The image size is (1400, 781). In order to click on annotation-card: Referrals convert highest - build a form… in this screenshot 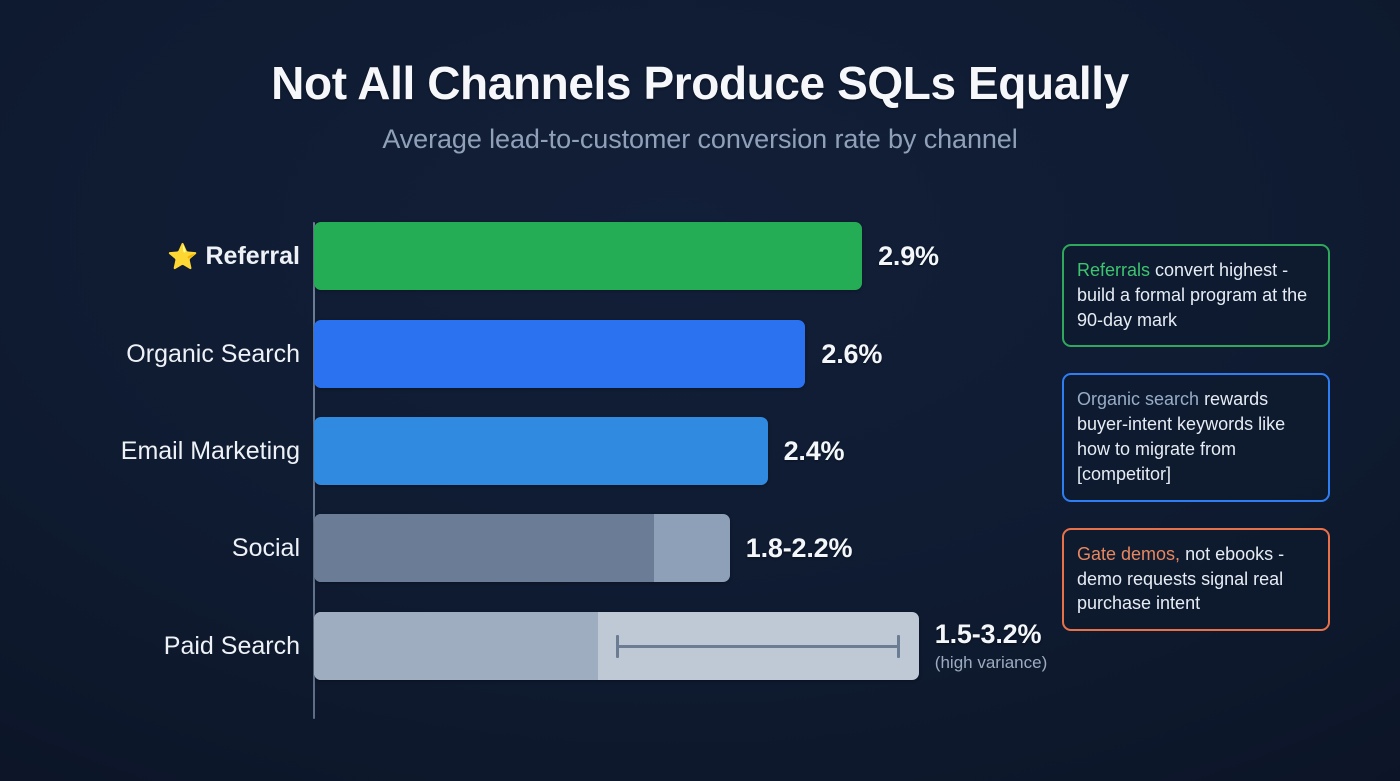, I will do `click(1196, 296)`.